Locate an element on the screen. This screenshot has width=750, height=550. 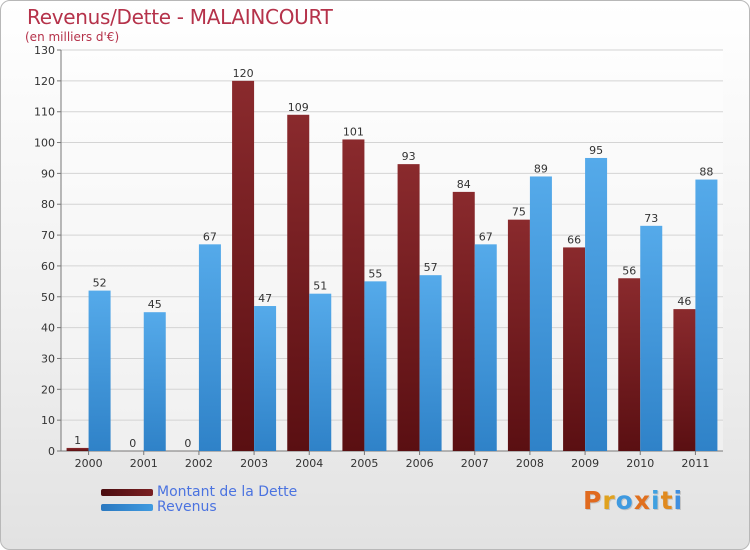
value-label-dette: 101 is located at coordinates (353, 131).